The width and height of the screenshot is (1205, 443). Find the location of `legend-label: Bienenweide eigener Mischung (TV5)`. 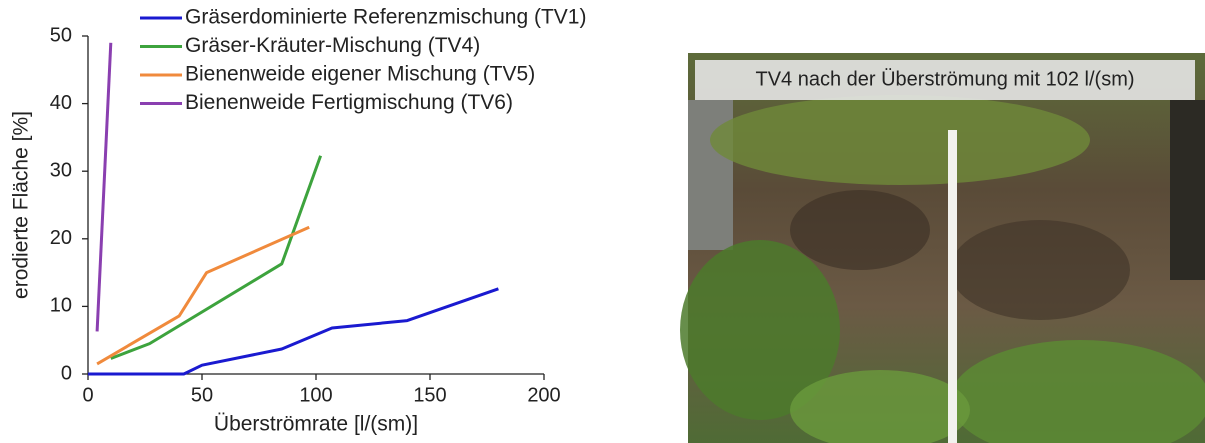

legend-label: Bienenweide eigener Mischung (TV5) is located at coordinates (360, 74).